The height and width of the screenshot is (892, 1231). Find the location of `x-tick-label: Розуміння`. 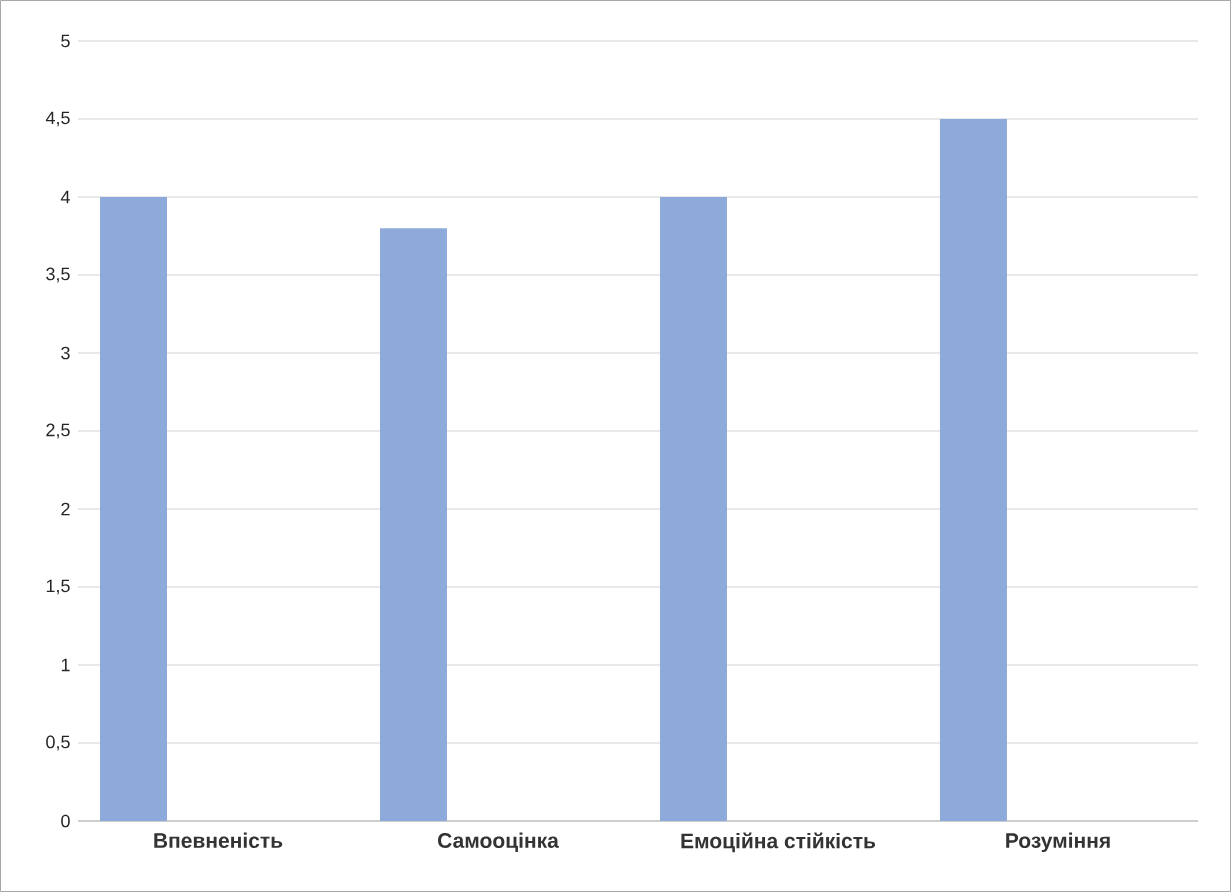

x-tick-label: Розуміння is located at coordinates (1058, 842).